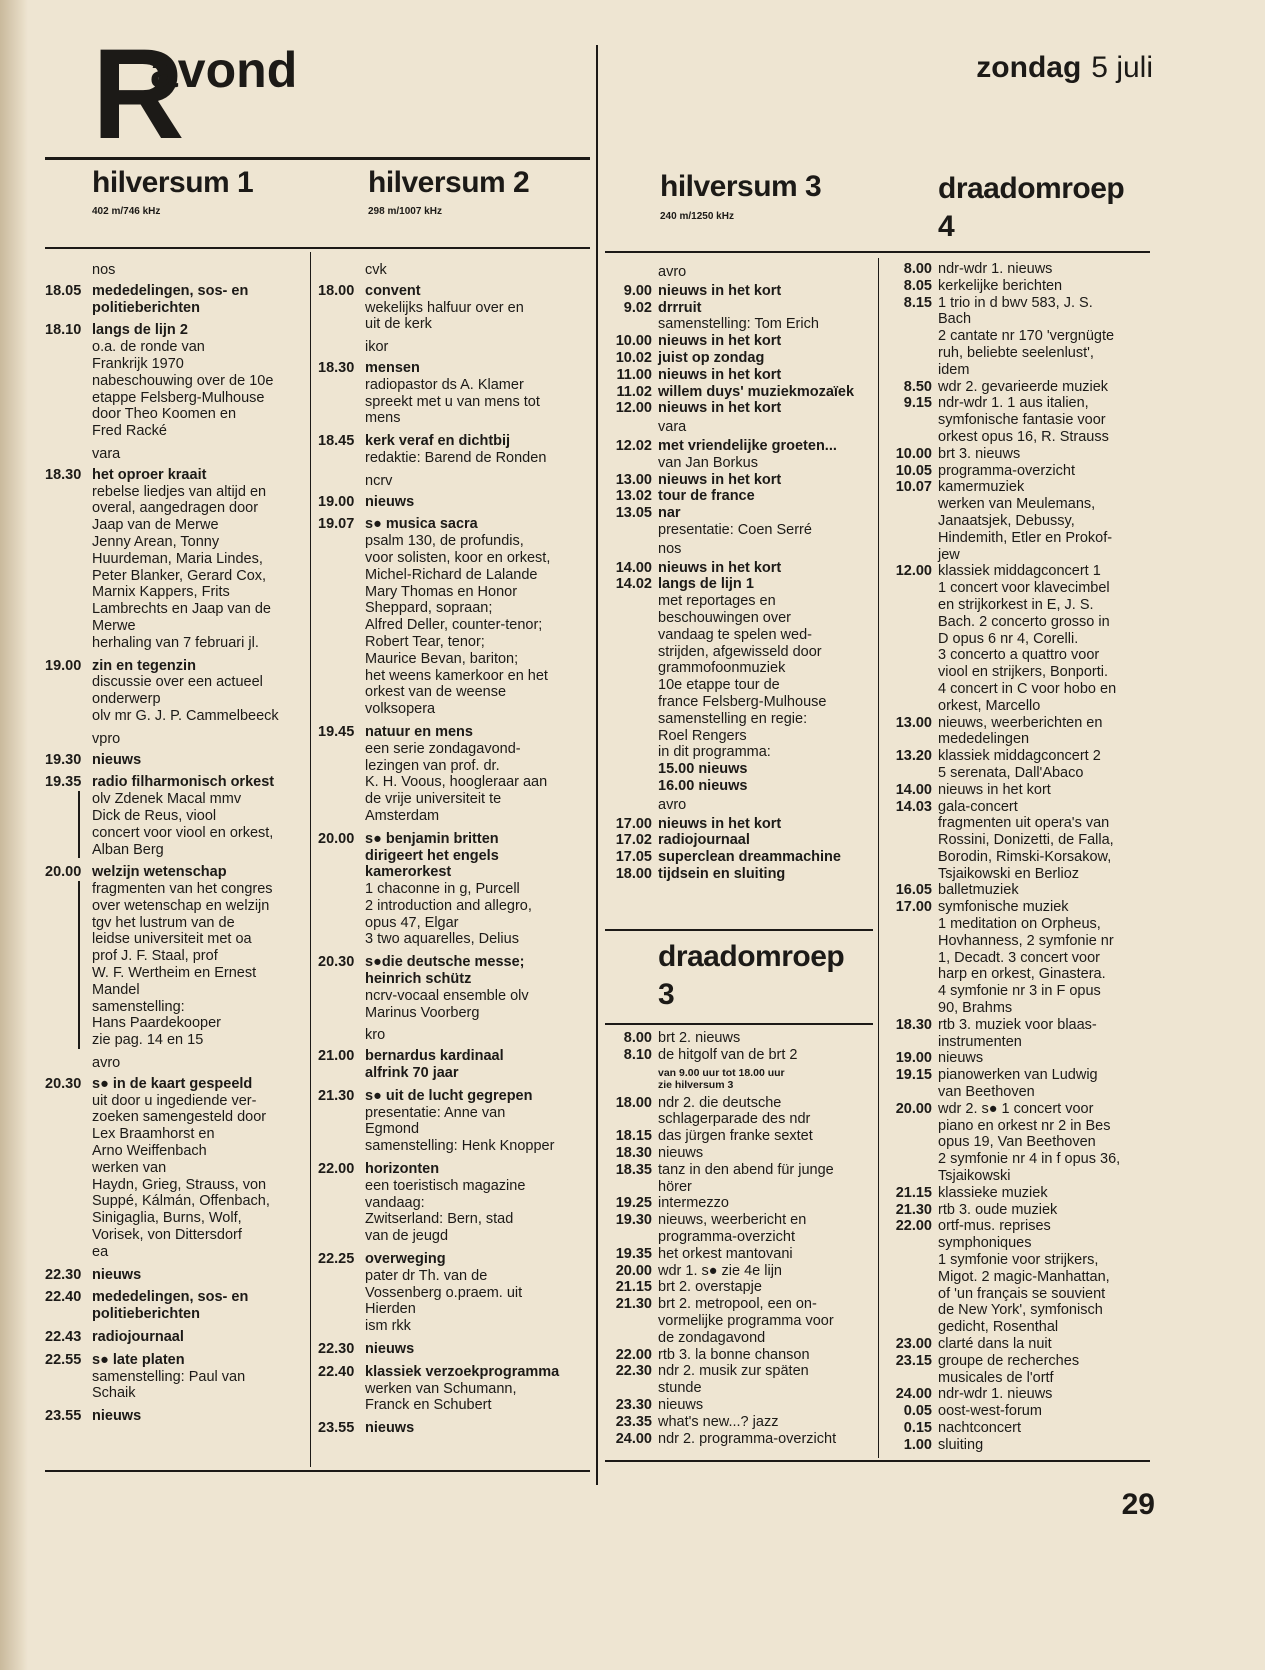 Image resolution: width=1265 pixels, height=1670 pixels. Describe the element at coordinates (1025, 537) in the screenshot. I see `program-title: Hindemith, Etler en Prokof-` at that location.